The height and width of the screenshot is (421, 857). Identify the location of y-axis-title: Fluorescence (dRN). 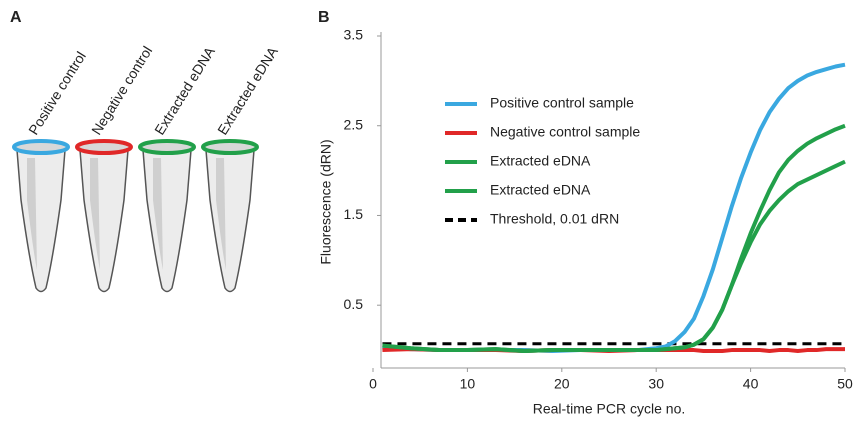
(326, 201).